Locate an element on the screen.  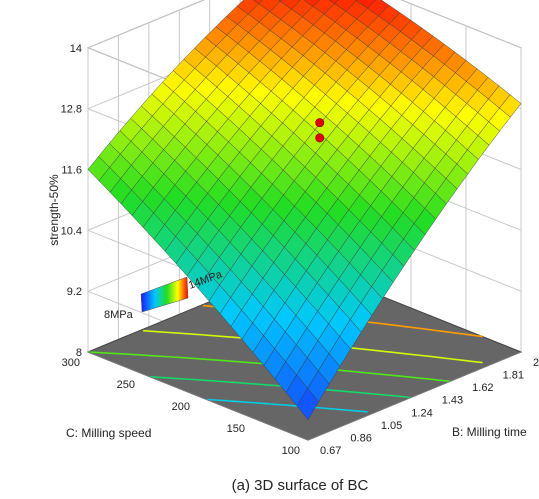
y-axis-line is located at coordinates (198, 396).